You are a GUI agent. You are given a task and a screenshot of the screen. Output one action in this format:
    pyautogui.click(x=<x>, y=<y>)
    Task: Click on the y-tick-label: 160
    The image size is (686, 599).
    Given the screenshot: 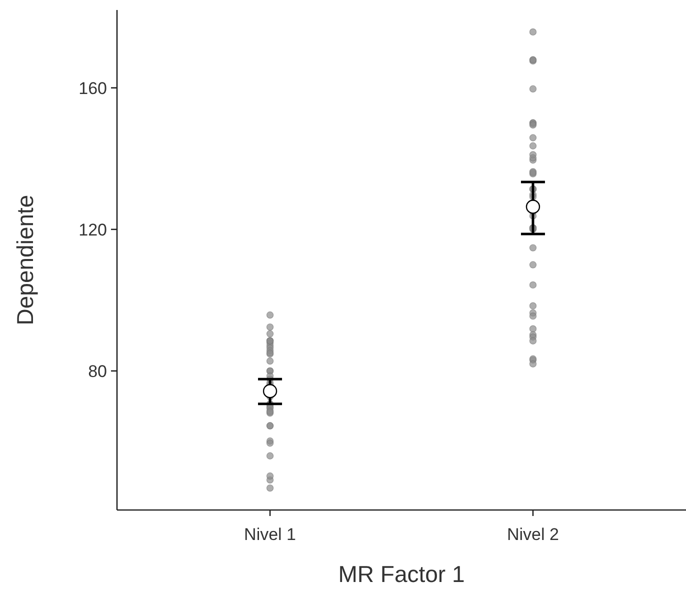 What is the action you would take?
    pyautogui.click(x=92, y=88)
    